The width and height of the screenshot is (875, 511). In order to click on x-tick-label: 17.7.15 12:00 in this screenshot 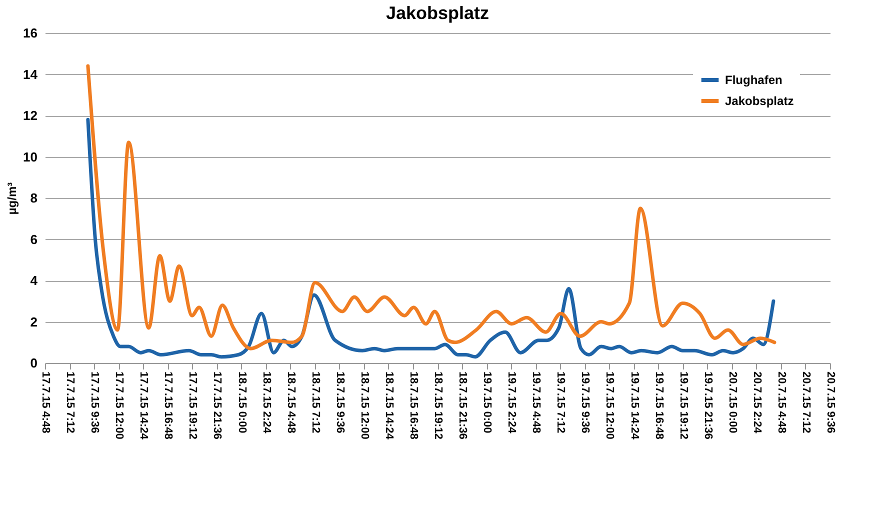, I will do `click(119, 406)`.